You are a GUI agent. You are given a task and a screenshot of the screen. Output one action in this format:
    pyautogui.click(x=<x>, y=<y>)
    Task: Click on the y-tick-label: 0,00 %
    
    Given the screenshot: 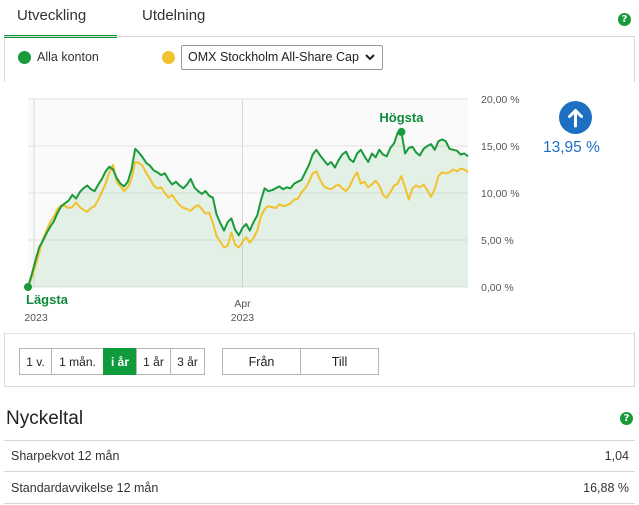 What is the action you would take?
    pyautogui.click(x=497, y=288)
    